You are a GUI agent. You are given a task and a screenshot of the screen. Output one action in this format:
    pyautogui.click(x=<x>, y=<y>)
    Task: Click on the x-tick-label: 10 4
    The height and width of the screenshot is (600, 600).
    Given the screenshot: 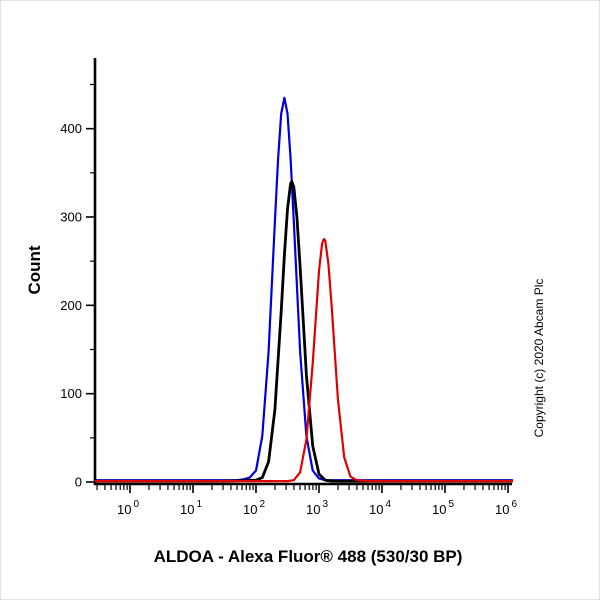 What is the action you would take?
    pyautogui.click(x=380, y=508)
    